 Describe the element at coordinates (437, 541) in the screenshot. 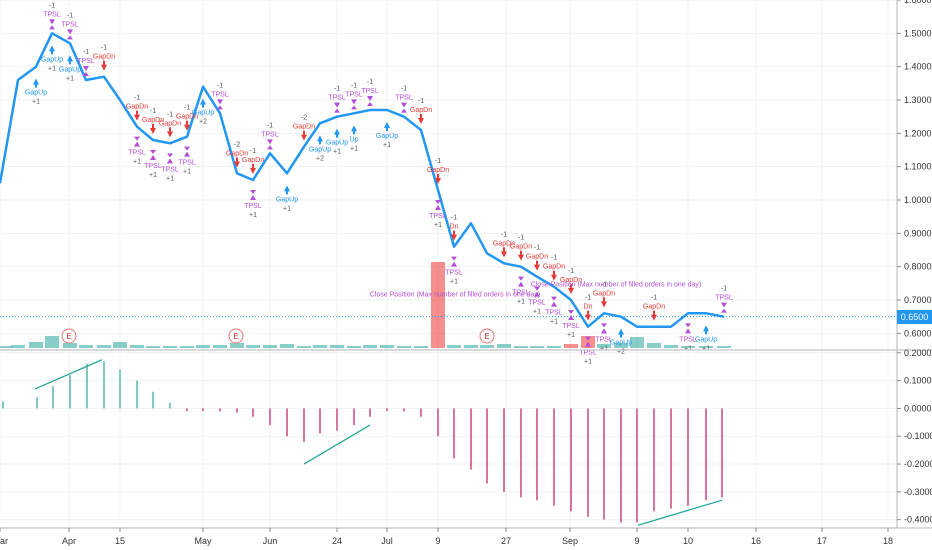

I see `x-tick-label: 9` at that location.